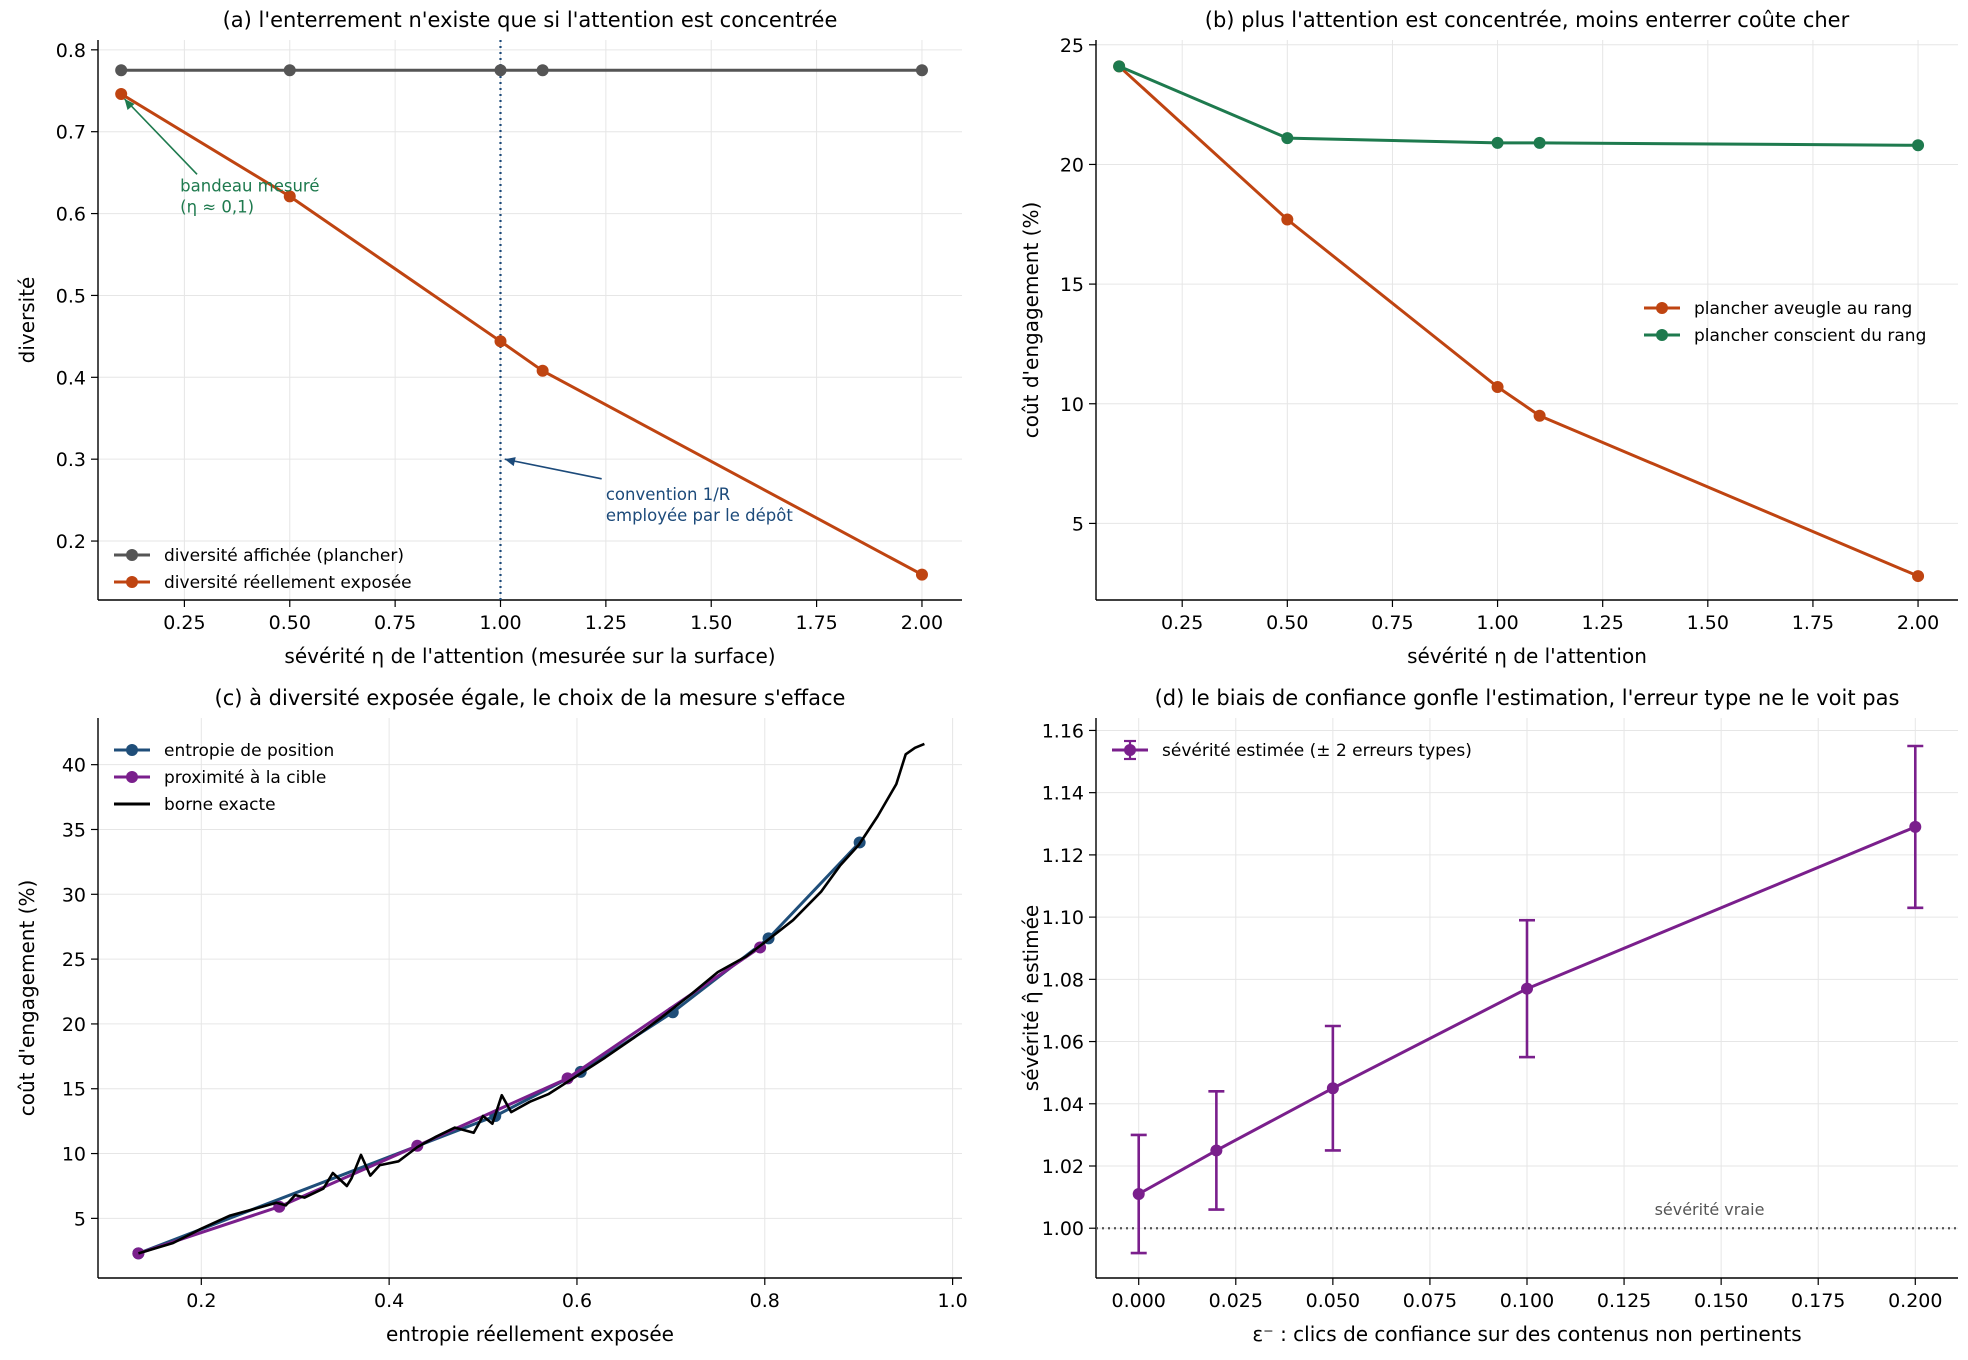 This screenshot has width=1968, height=1360. I want to click on y-tick-label: 0.2, so click(71, 542).